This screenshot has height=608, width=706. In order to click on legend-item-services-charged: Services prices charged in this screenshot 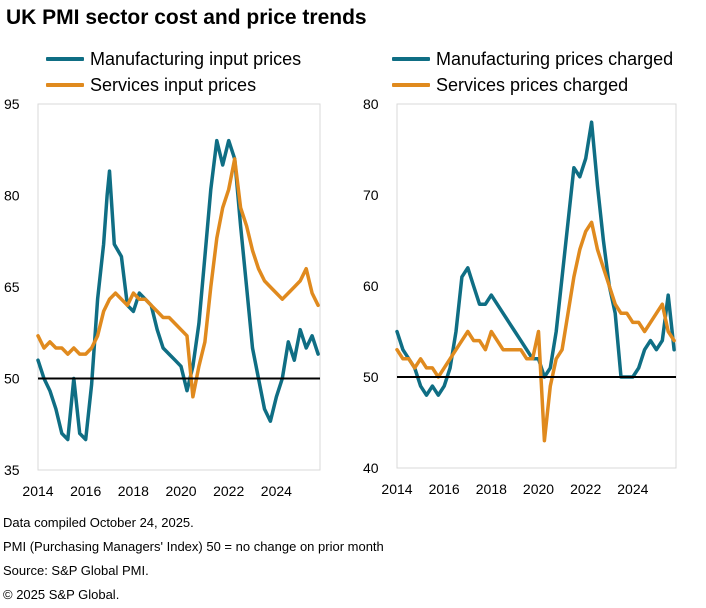, I will do `click(532, 85)`.